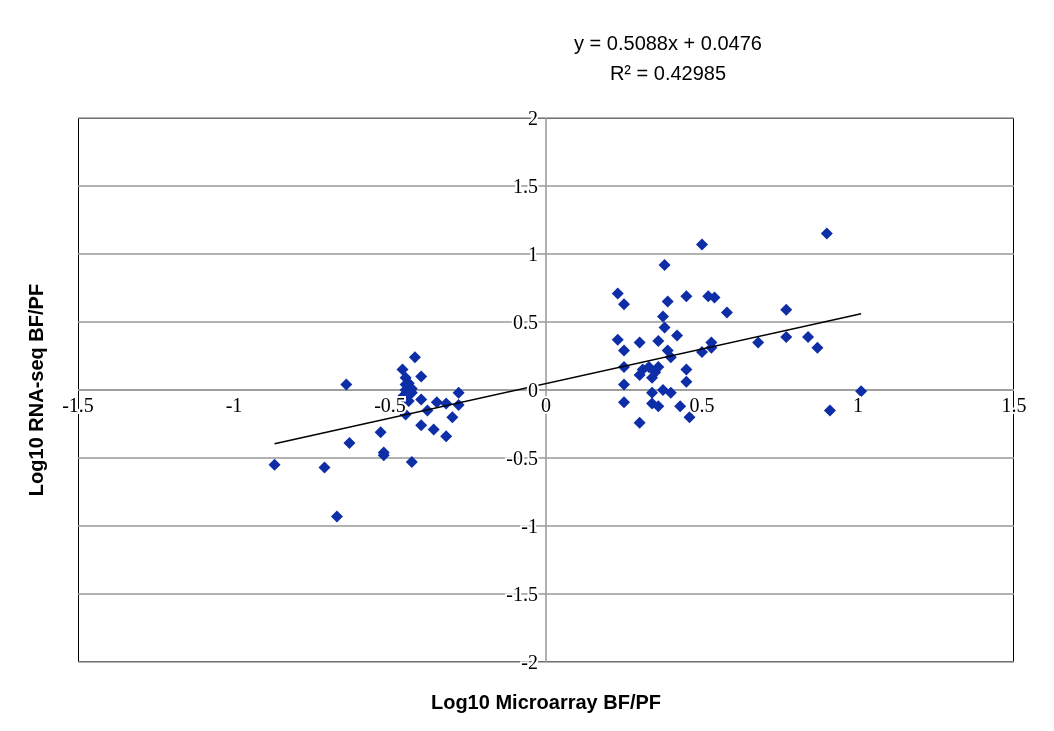  What do you see at coordinates (533, 254) in the screenshot?
I see `y-tick-label: 1` at bounding box center [533, 254].